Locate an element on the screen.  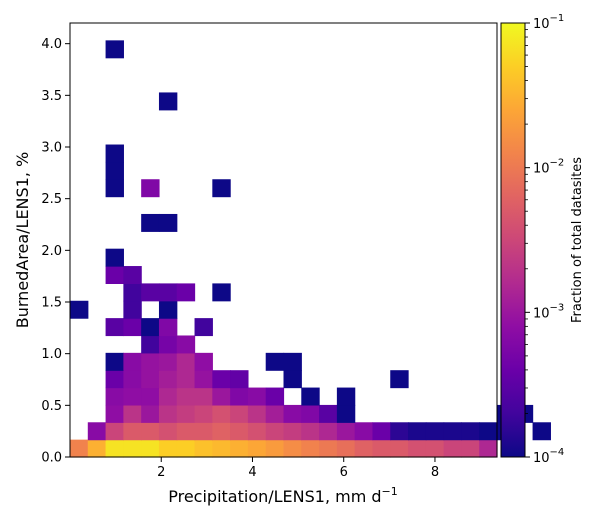
y-tick-label: 2.5 is located at coordinates (51, 199).